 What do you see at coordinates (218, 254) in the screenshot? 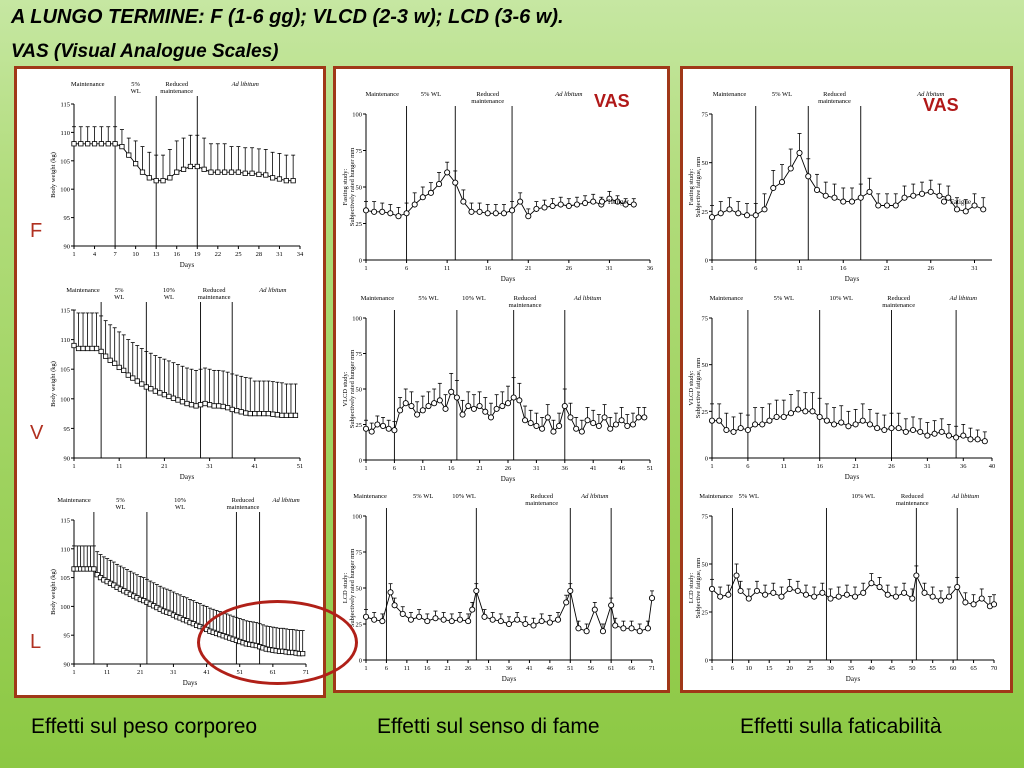
I see `x-tick-label: 22` at bounding box center [218, 254].